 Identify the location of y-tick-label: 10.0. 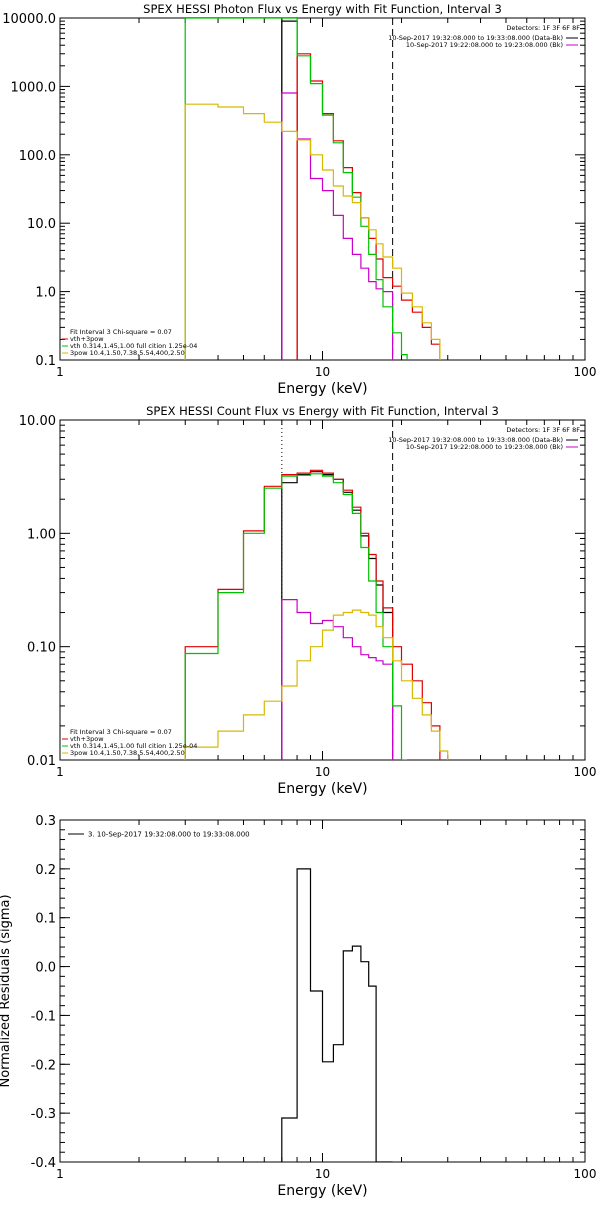
(41, 224).